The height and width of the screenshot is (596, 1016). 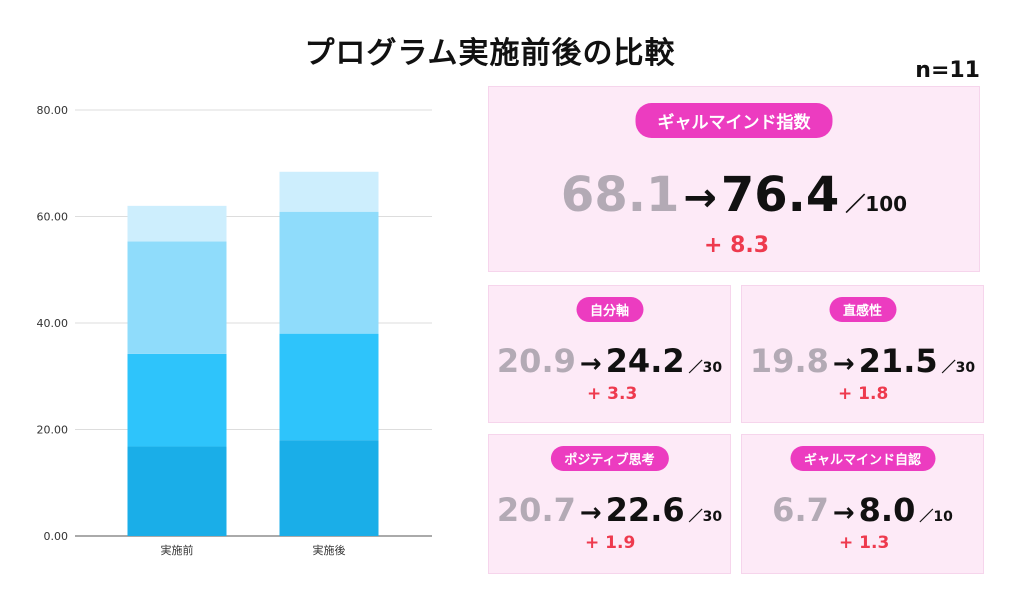 What do you see at coordinates (800, 510) in the screenshot?
I see `metric-before: 6.7` at bounding box center [800, 510].